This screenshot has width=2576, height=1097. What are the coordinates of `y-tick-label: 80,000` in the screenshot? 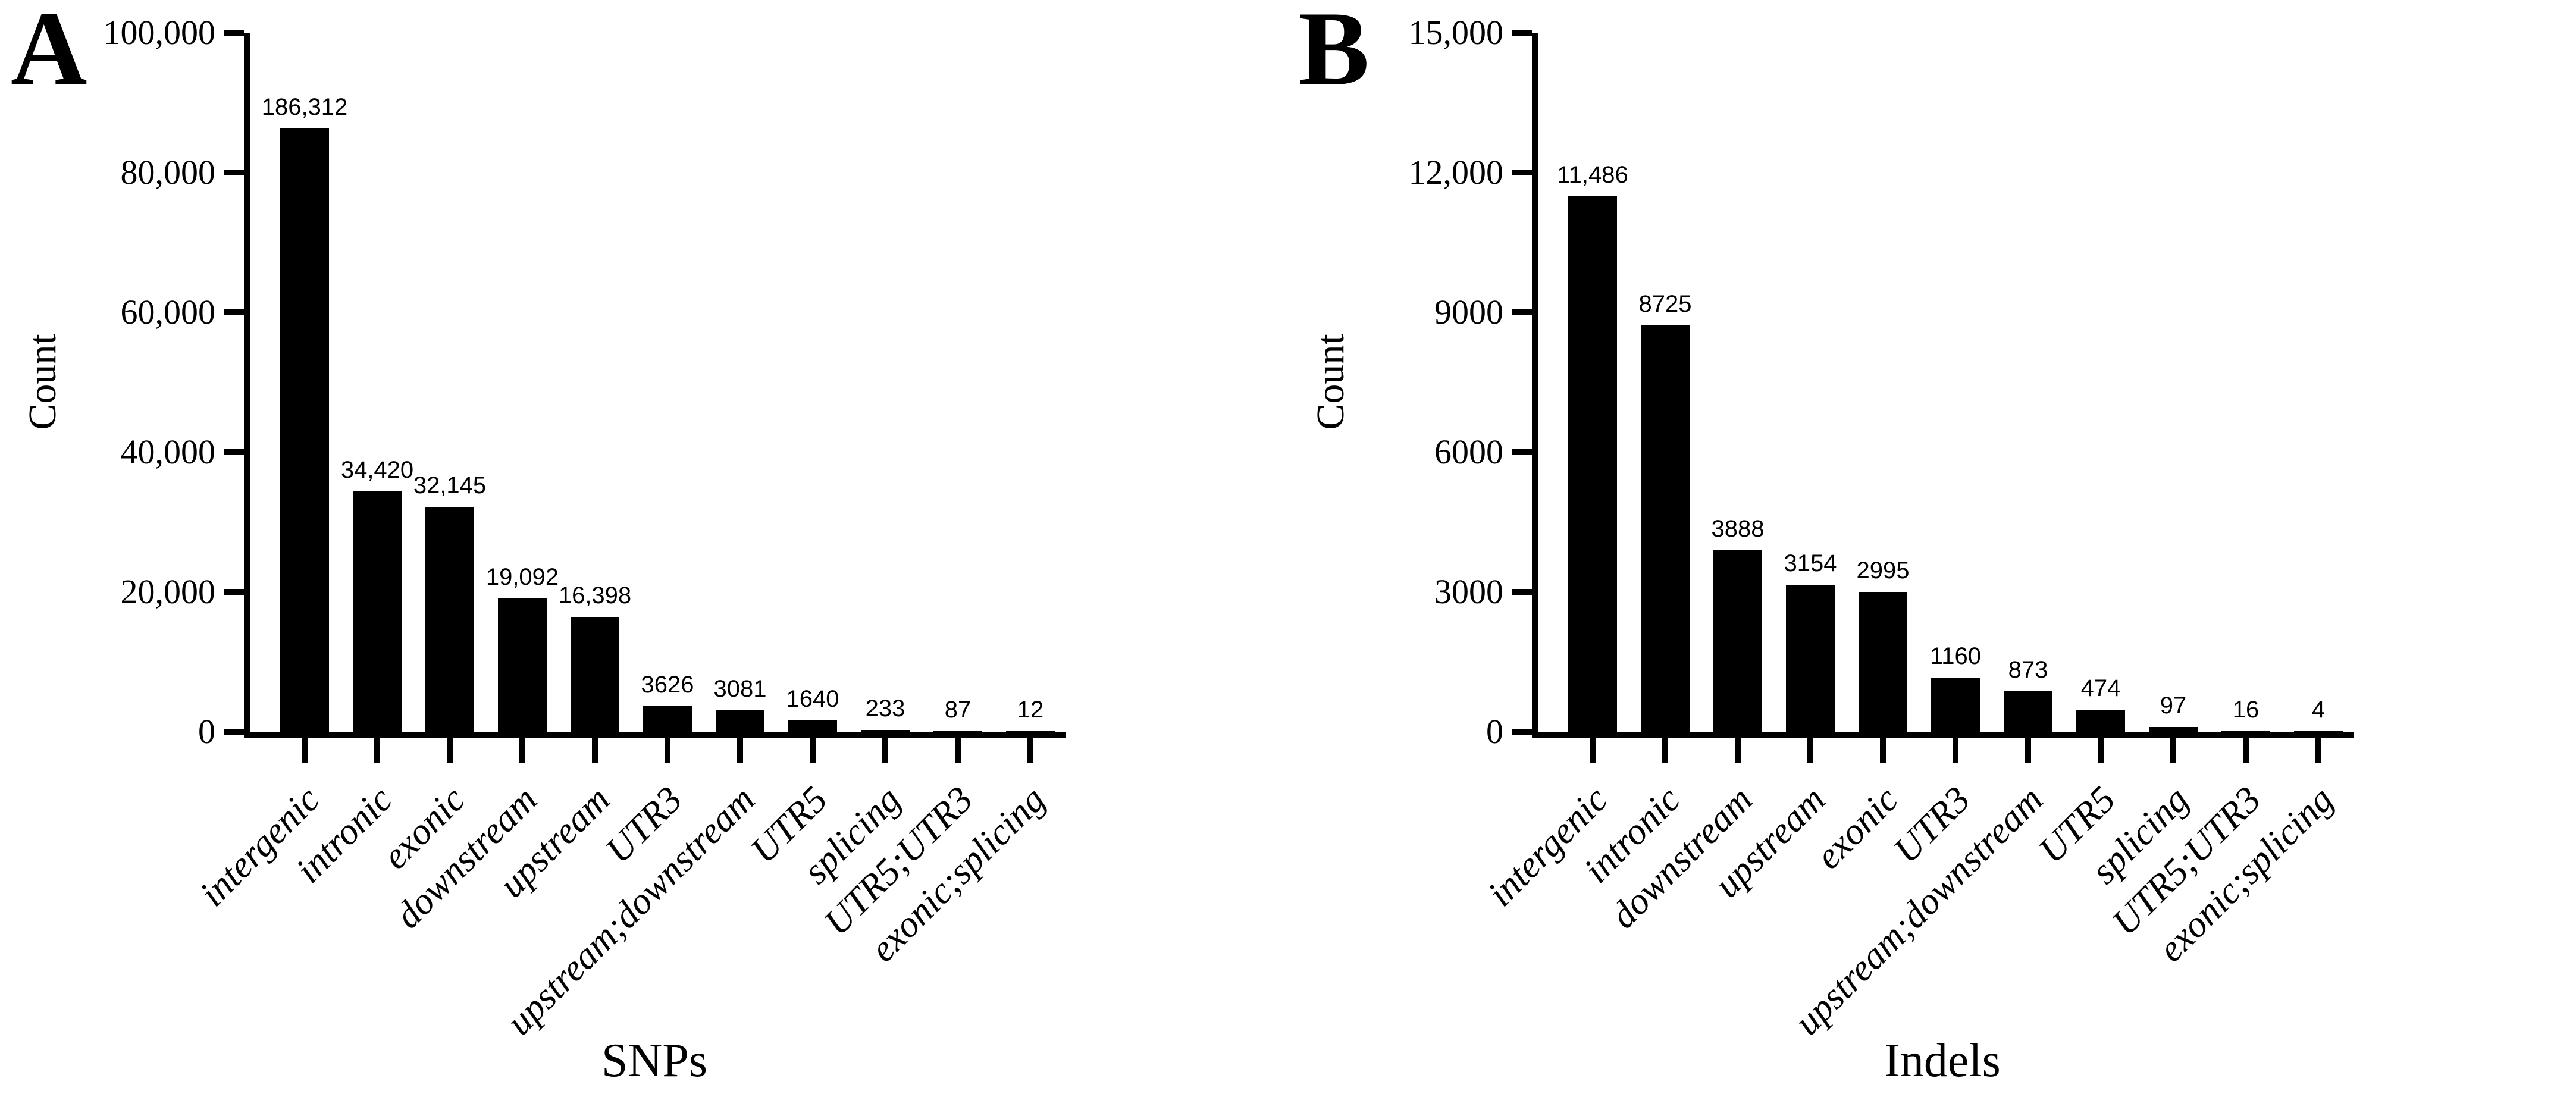 It's located at (168, 172).